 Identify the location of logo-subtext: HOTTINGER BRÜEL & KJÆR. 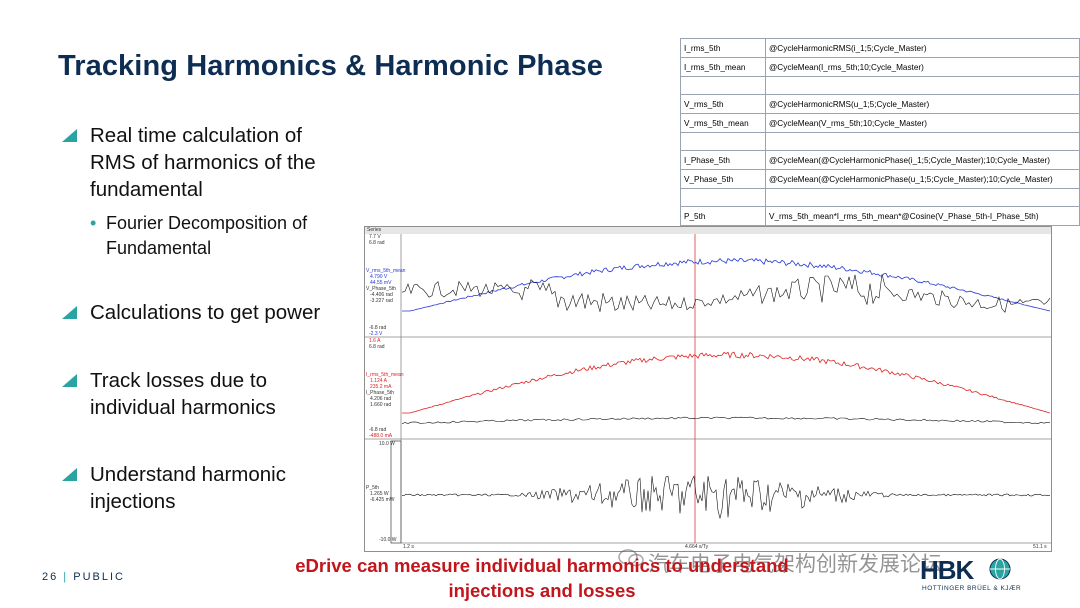
(972, 588).